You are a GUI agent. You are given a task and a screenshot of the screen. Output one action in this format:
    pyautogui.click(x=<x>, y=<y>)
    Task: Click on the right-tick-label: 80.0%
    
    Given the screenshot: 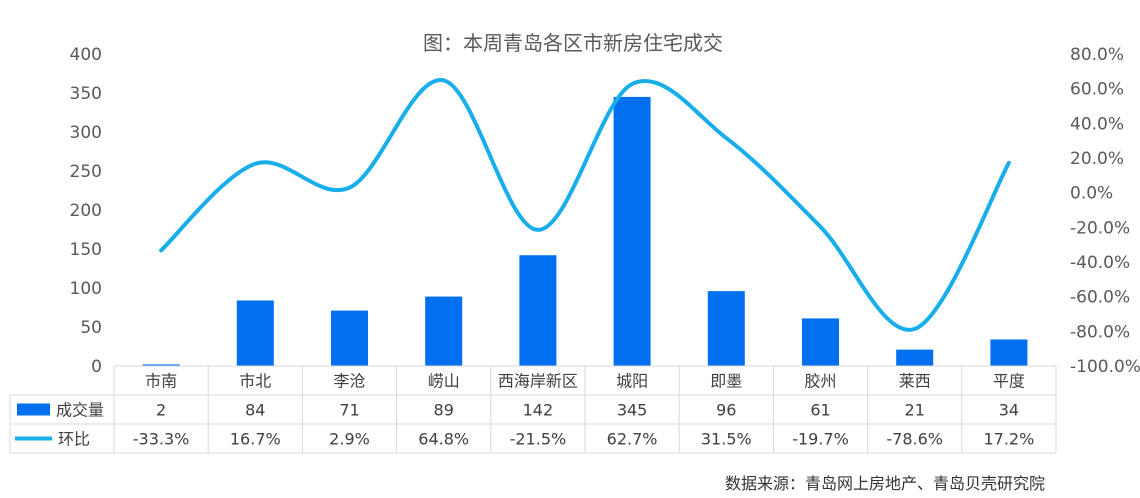 What is the action you would take?
    pyautogui.click(x=1097, y=55)
    